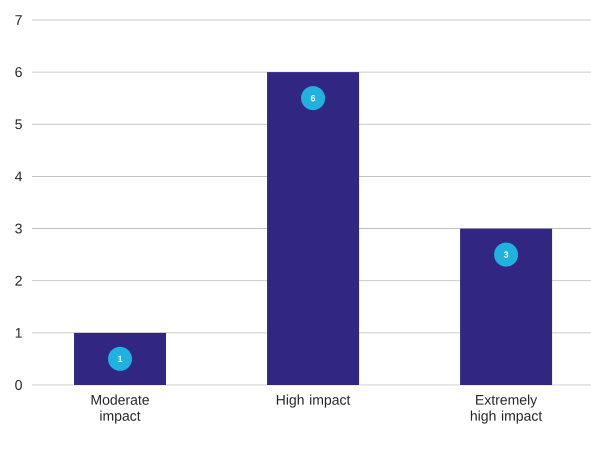 This screenshot has height=459, width=591. Describe the element at coordinates (506, 254) in the screenshot. I see `data-label: 3` at that location.